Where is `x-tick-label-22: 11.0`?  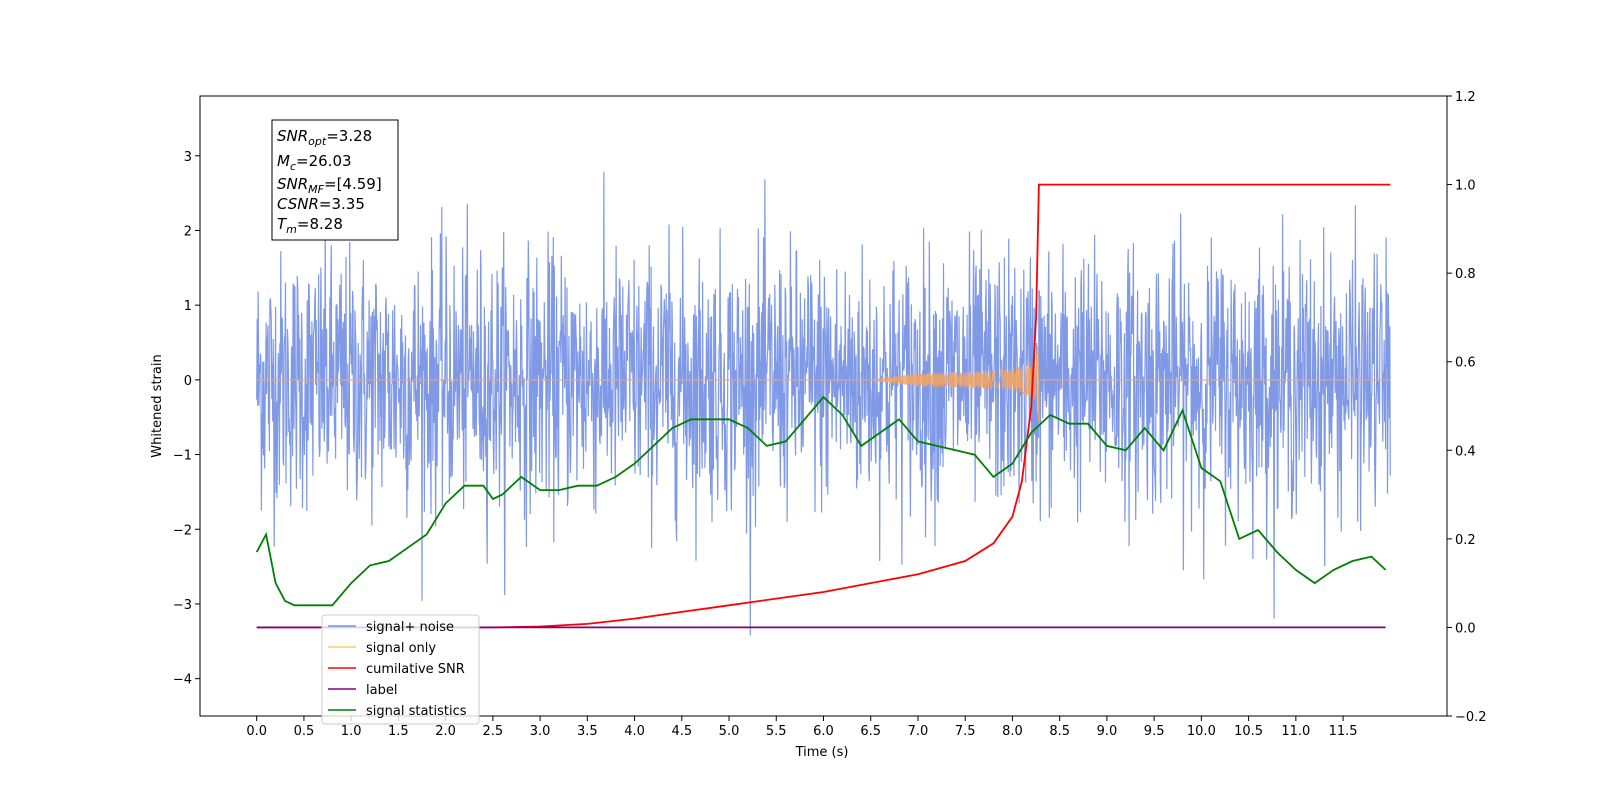
x-tick-label-22: 11.0 is located at coordinates (1295, 731).